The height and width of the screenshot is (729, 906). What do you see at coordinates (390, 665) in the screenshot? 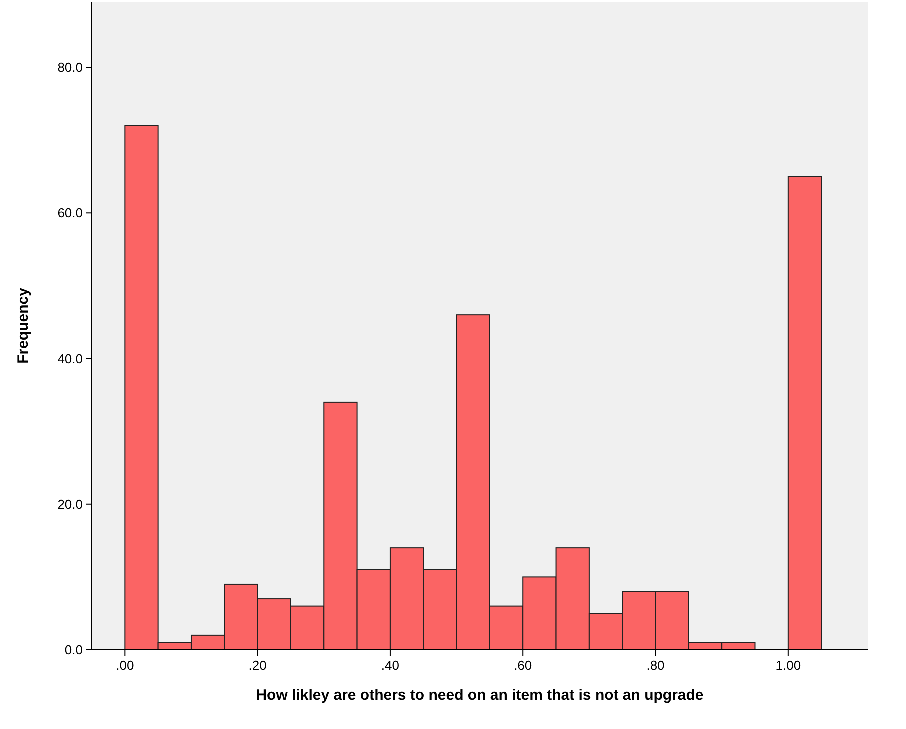
I see `x-tick-label: .40` at bounding box center [390, 665].